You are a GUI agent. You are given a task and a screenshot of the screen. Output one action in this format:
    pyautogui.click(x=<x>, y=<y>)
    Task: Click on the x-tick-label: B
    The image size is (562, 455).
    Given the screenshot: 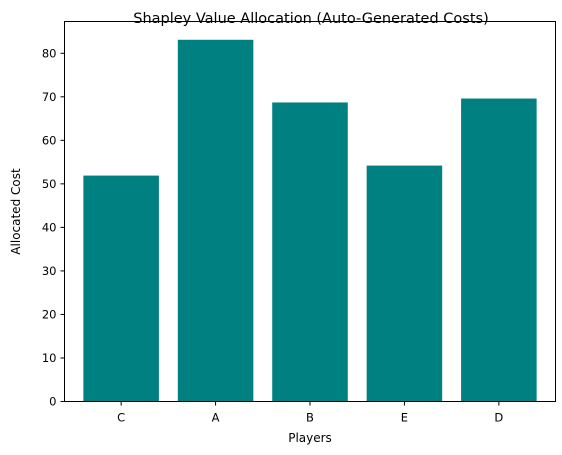 What is the action you would take?
    pyautogui.click(x=310, y=418)
    